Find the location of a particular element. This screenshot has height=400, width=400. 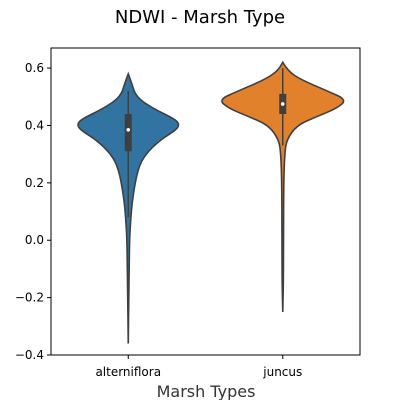

median-point-juncus is located at coordinates (282, 104).